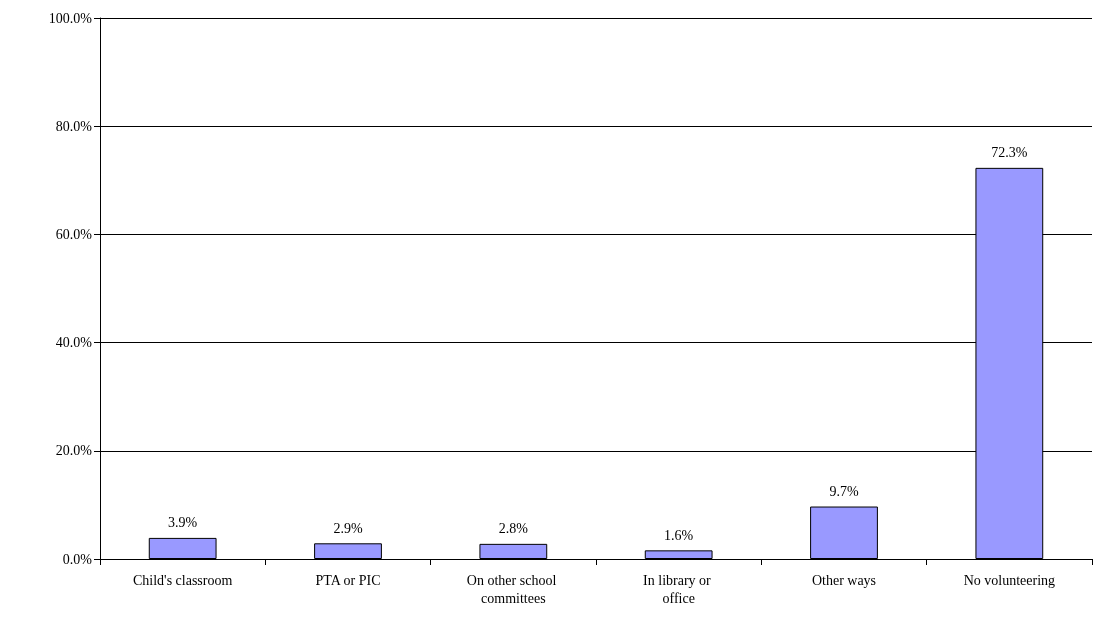 This screenshot has height=641, width=1105. Describe the element at coordinates (182, 580) in the screenshot. I see `x-tick-label: Child's classroom` at that location.